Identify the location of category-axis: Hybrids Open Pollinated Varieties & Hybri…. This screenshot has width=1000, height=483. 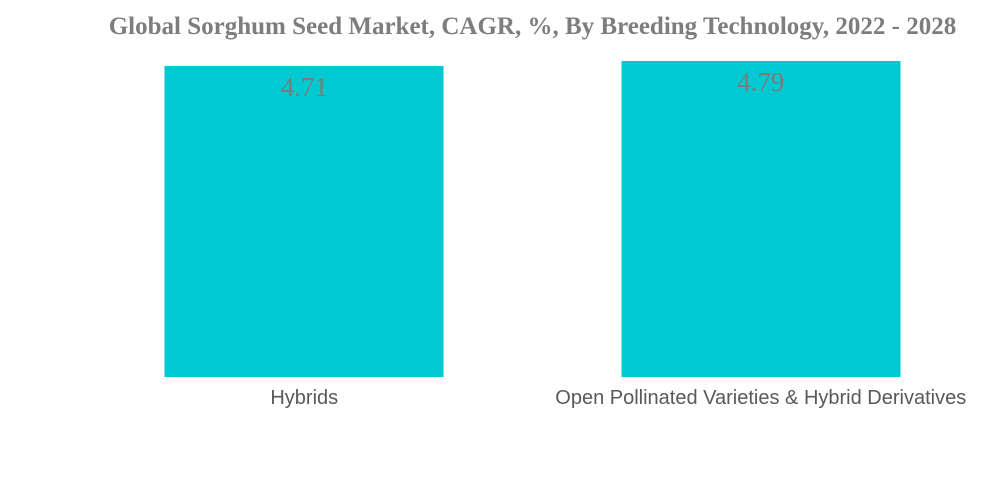
(532, 398).